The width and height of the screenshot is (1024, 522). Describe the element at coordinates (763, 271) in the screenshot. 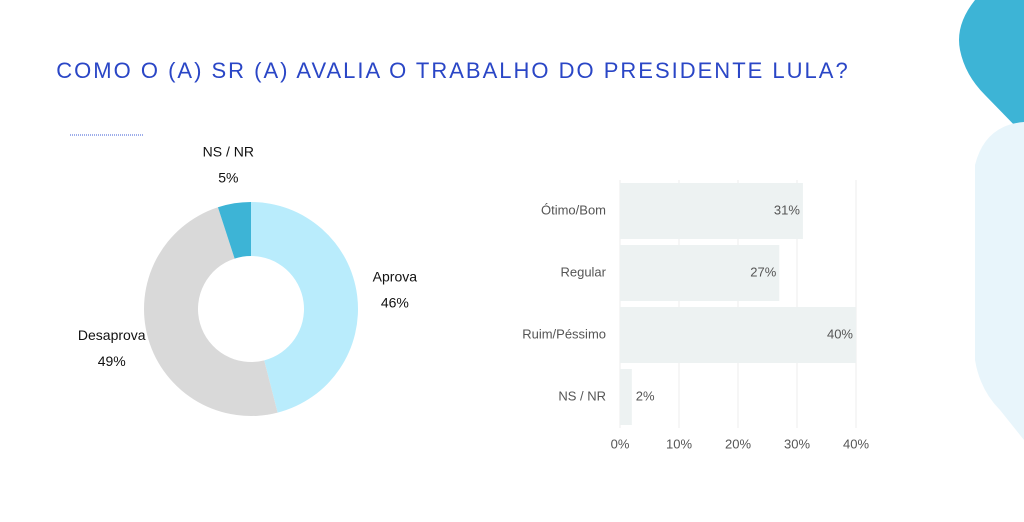

I see `value-label: 27%` at that location.